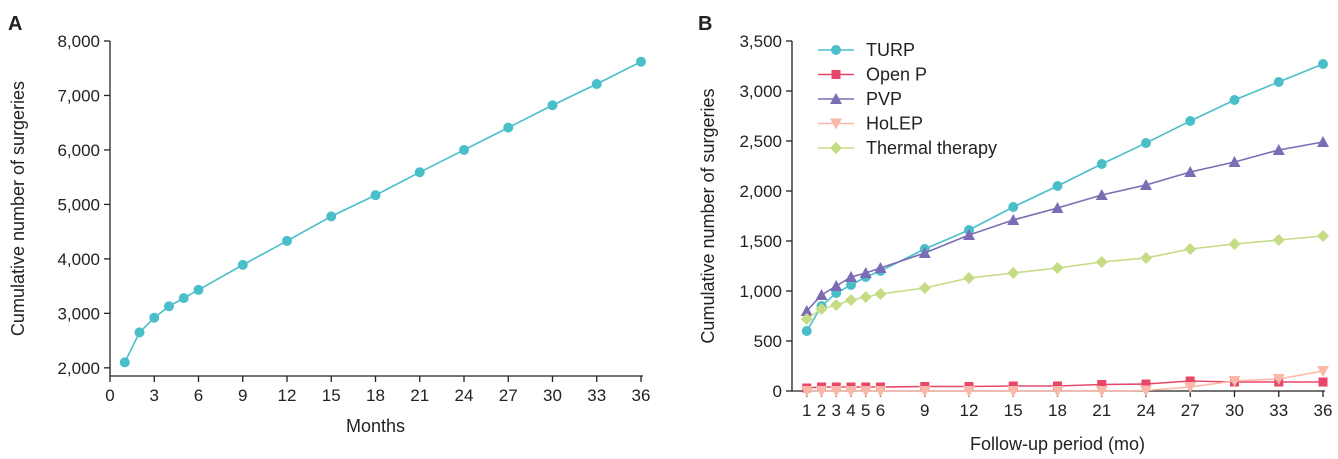  Describe the element at coordinates (896, 75) in the screenshot. I see `legend-label: Open P` at that location.